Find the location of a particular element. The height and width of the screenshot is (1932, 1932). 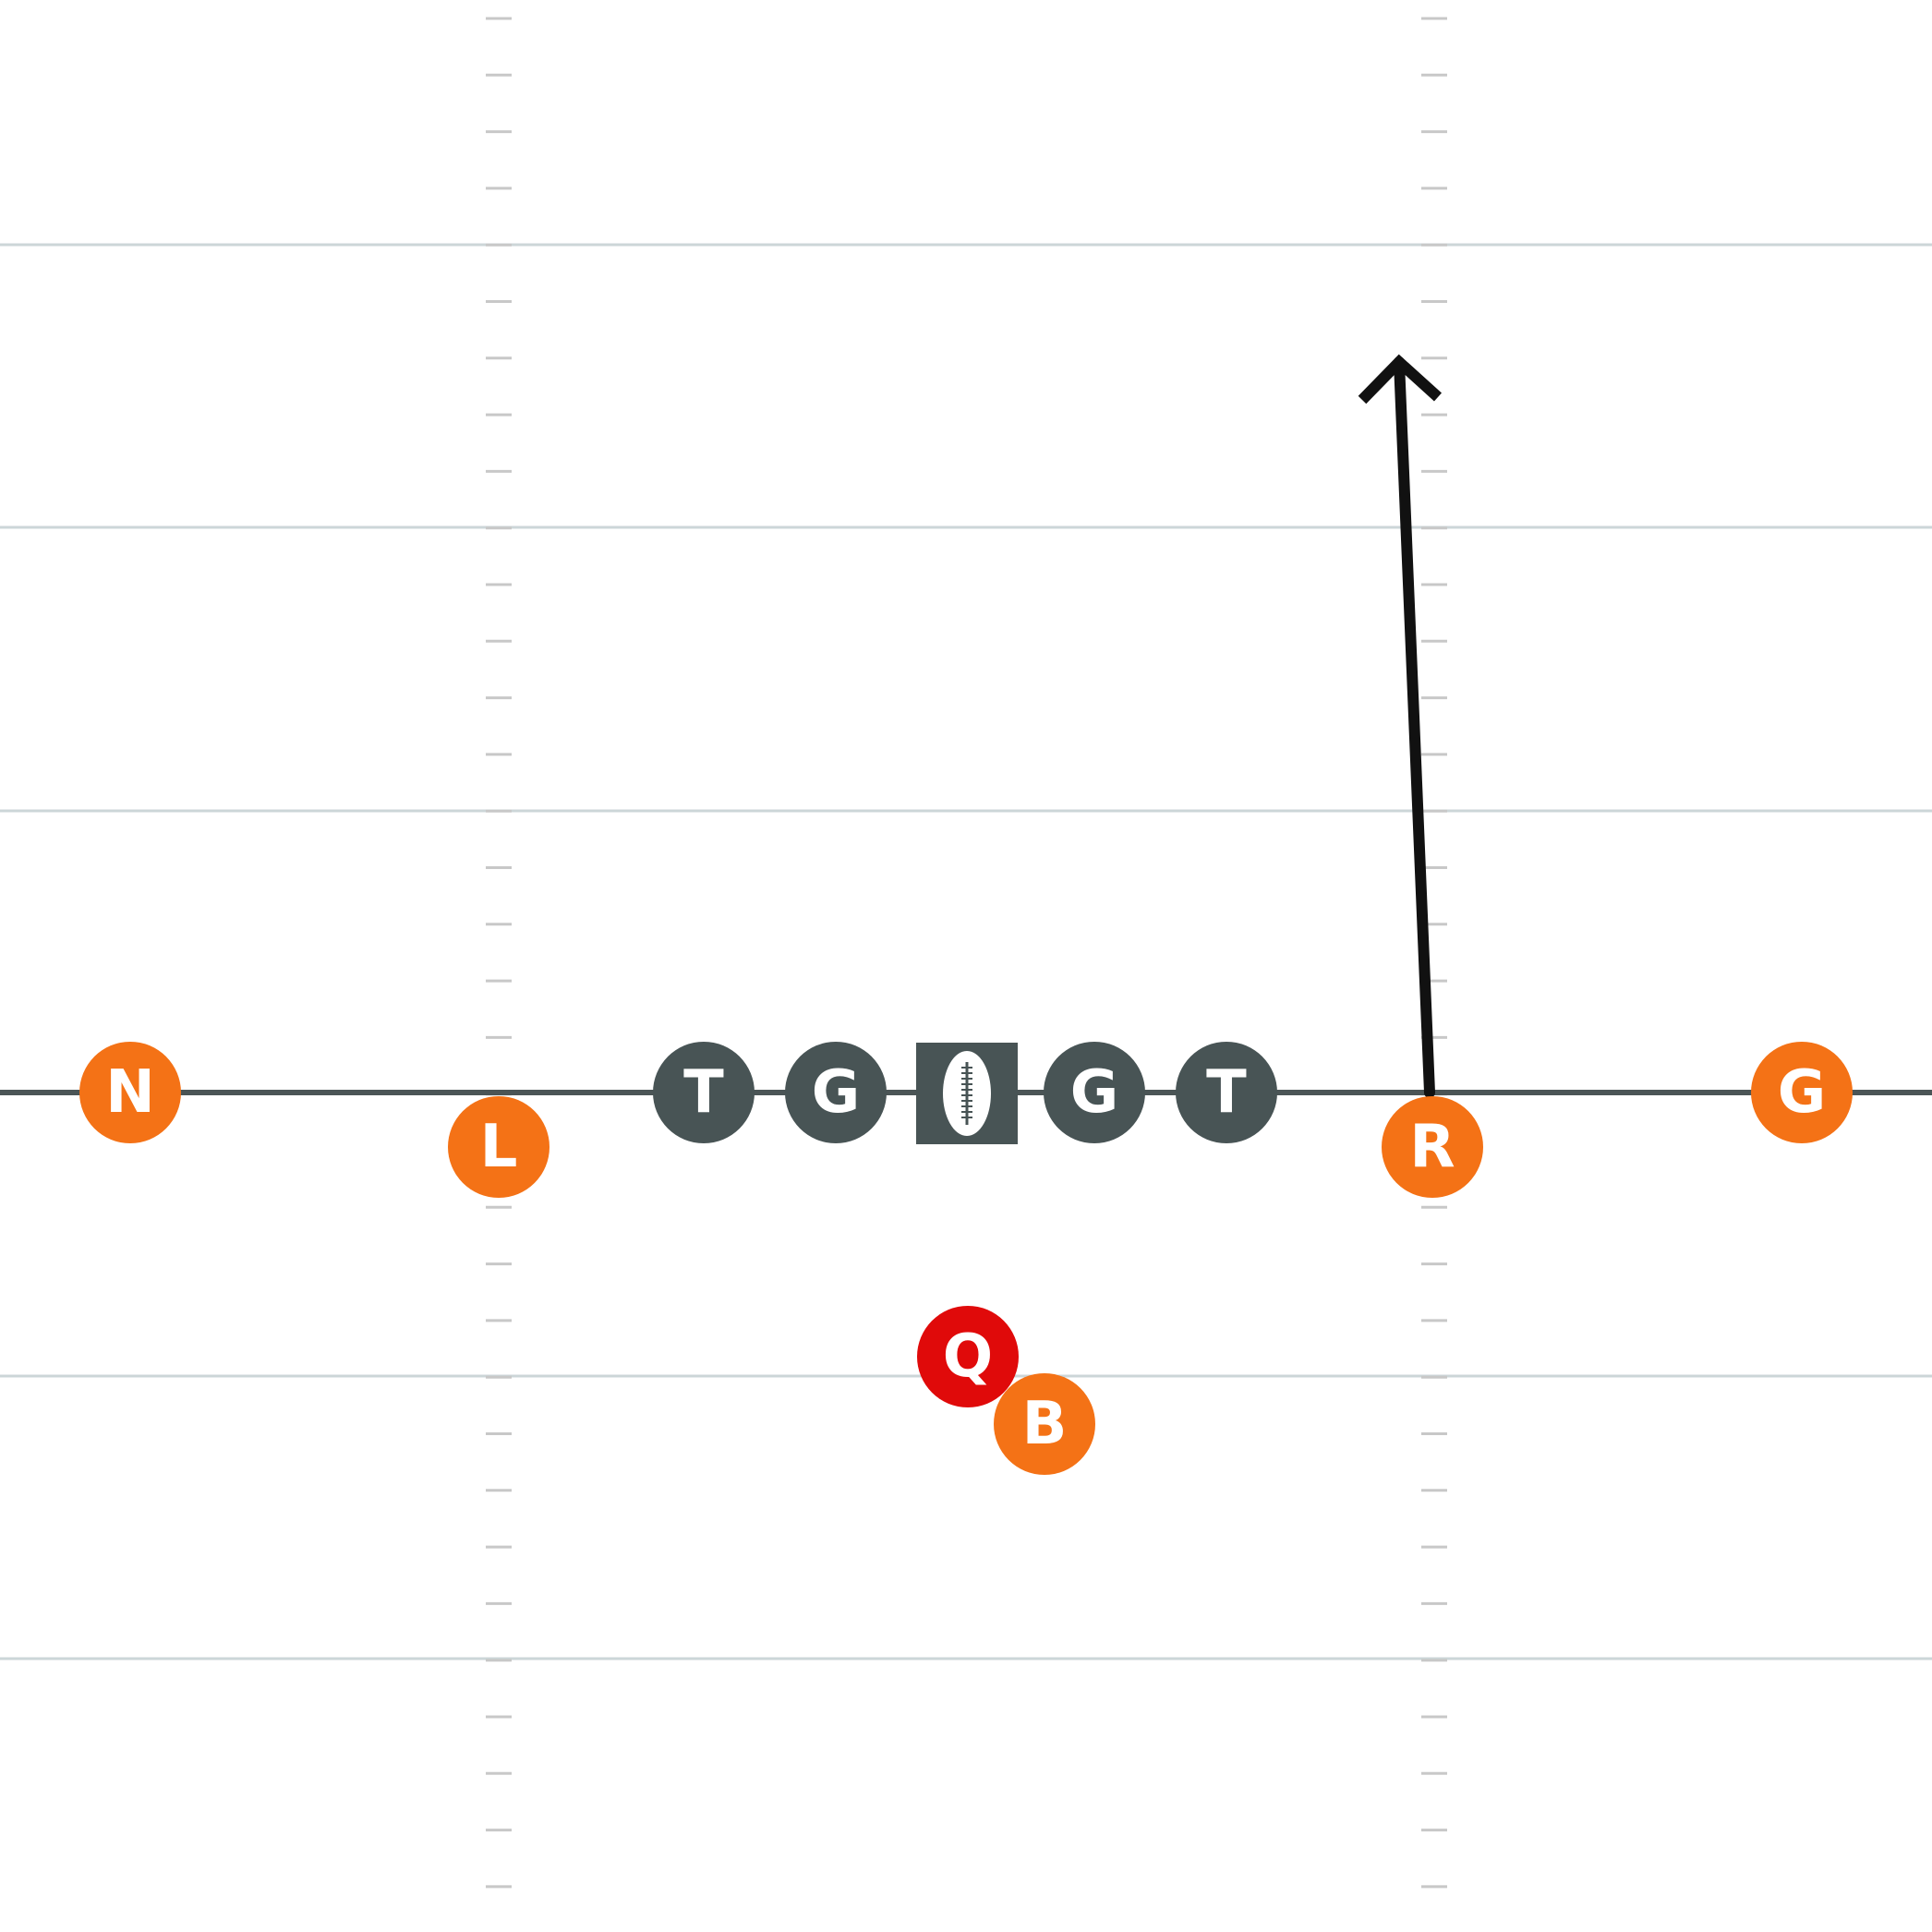

player-b: B is located at coordinates (1045, 1424).